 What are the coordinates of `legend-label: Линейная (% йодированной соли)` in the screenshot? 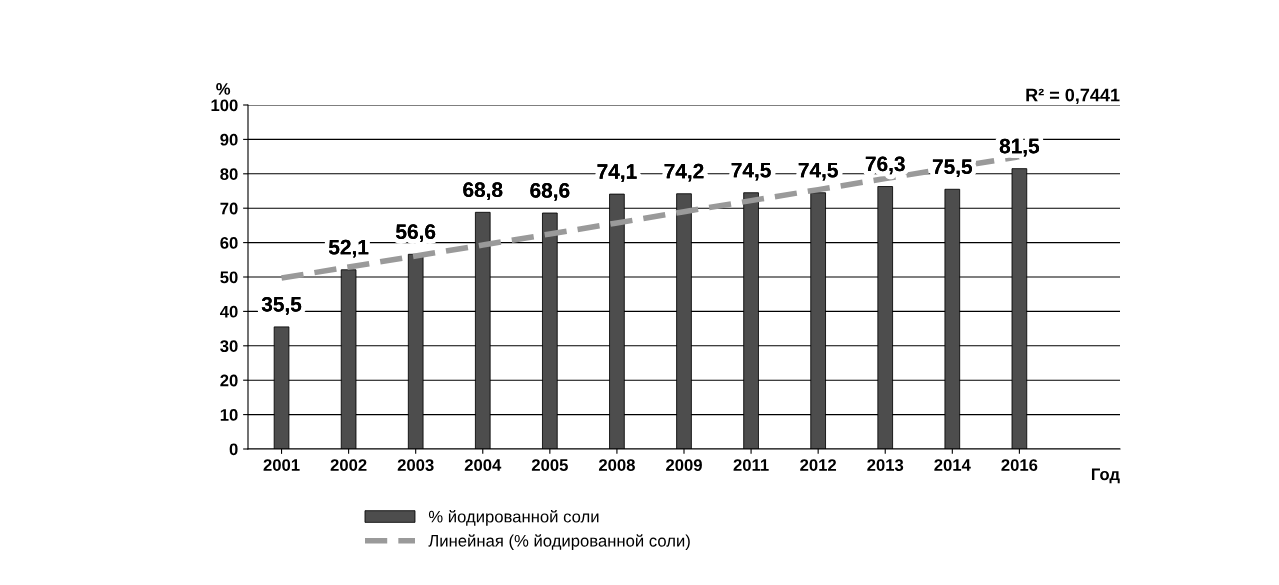 It's located at (559, 542).